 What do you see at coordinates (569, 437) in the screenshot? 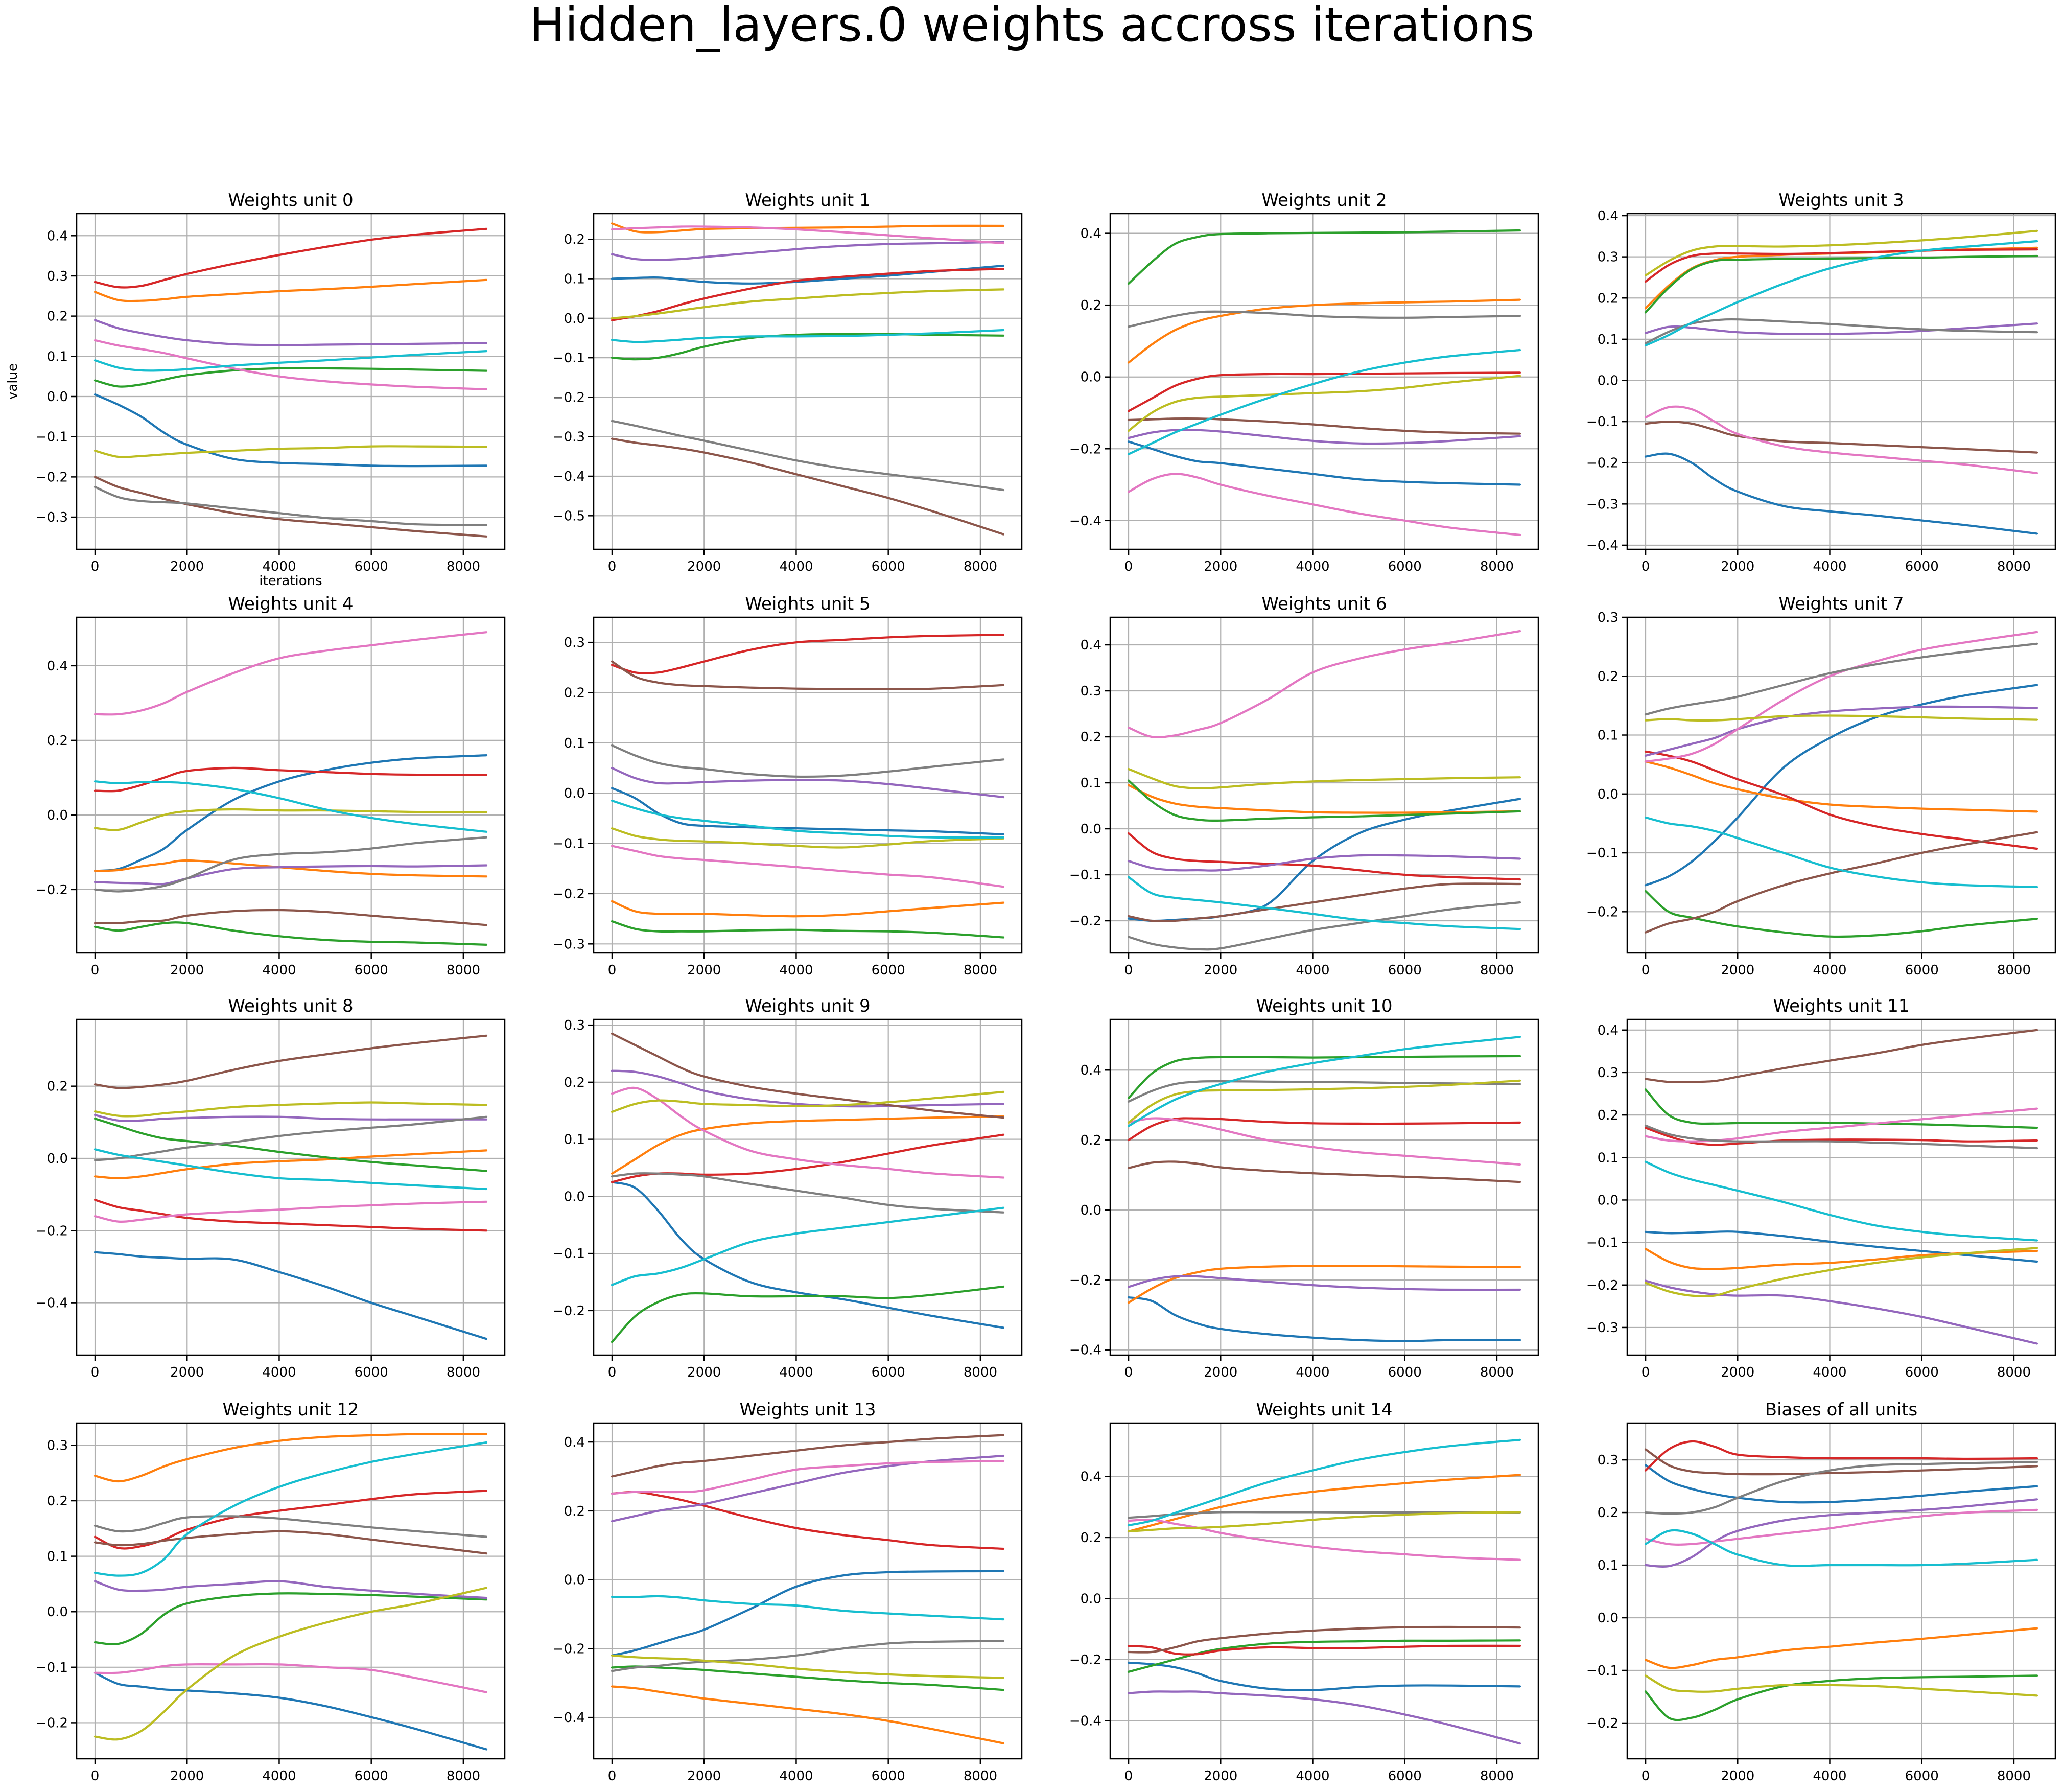
I see `y-tick-label: −0.3` at bounding box center [569, 437].